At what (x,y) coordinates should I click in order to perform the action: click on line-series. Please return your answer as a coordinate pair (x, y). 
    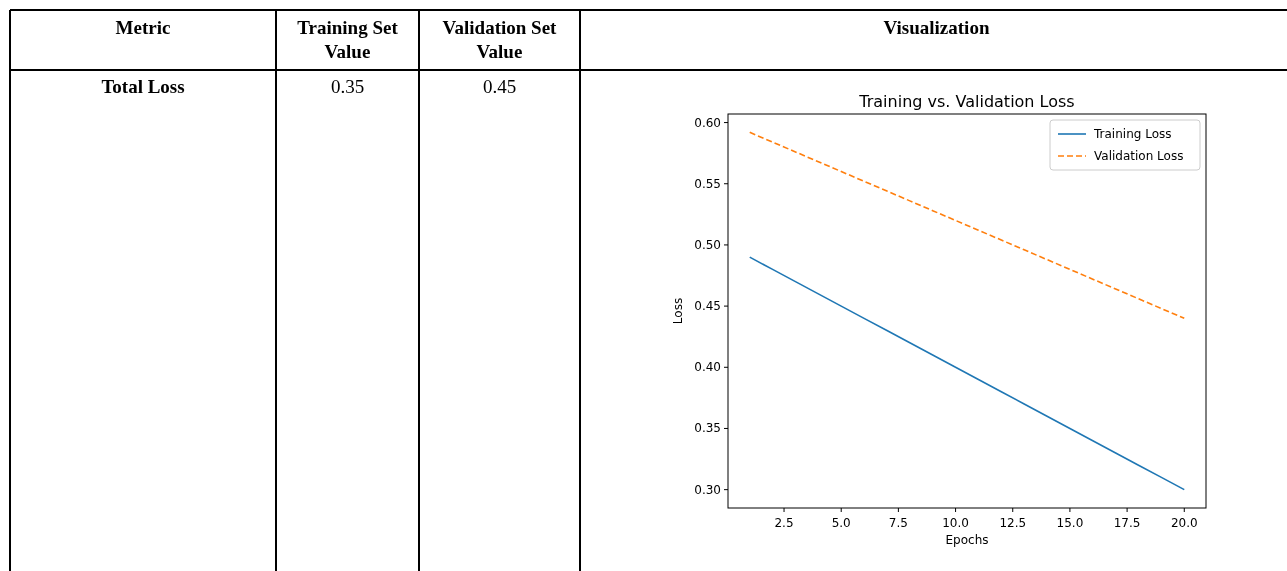
    Looking at the image, I should click on (967, 373).